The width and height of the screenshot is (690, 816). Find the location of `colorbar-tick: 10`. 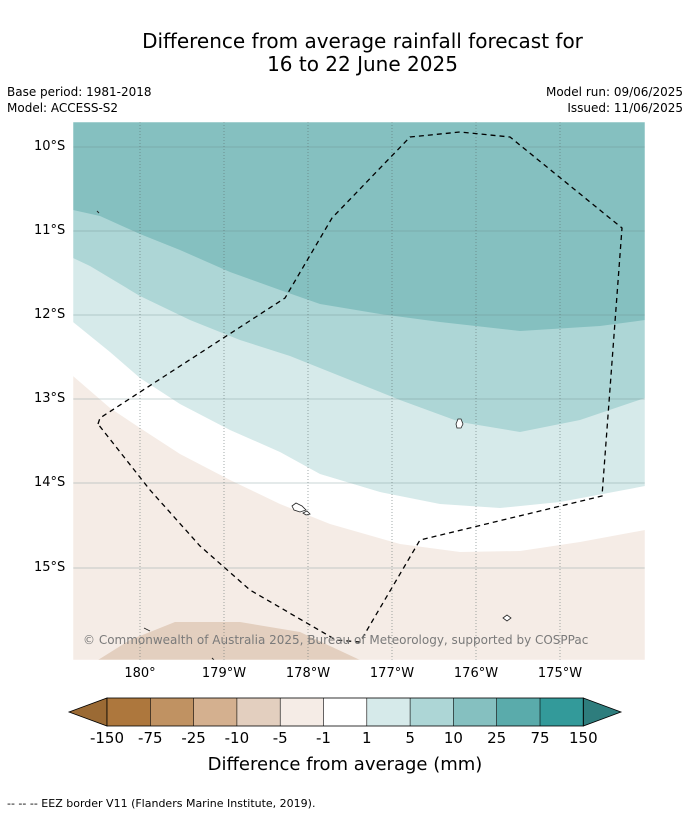

colorbar-tick: 10 is located at coordinates (453, 738).